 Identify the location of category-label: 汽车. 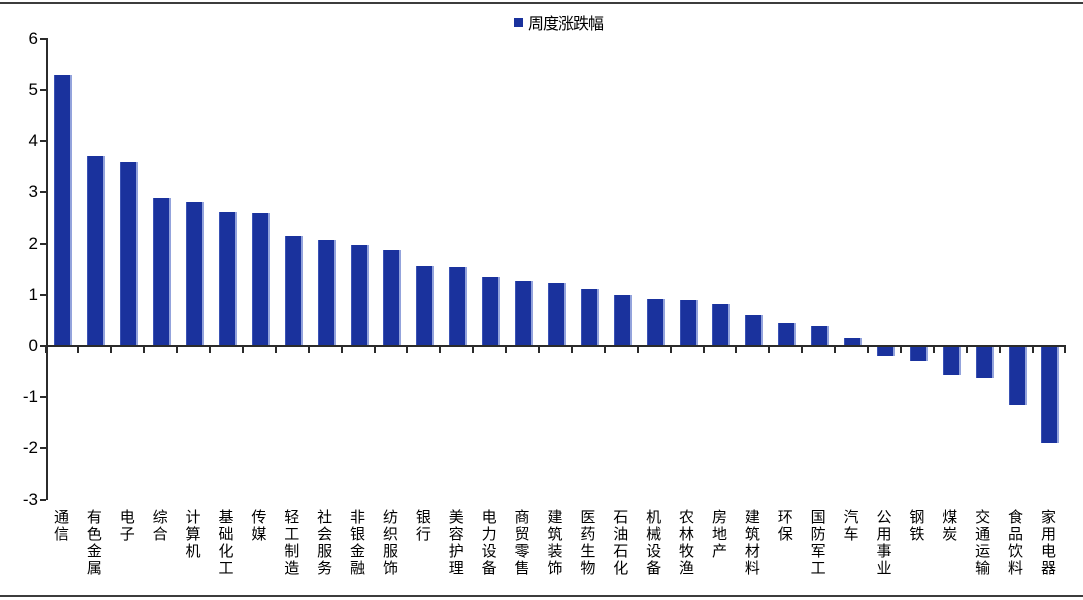
(850, 526).